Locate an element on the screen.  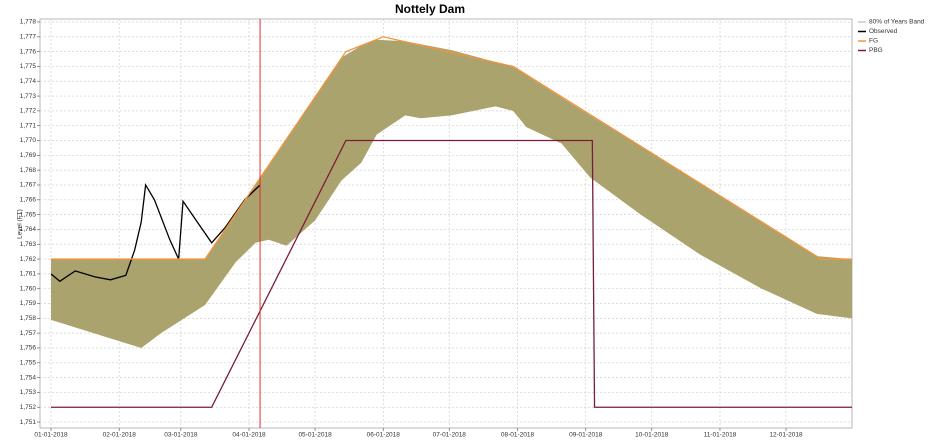
y-tick-label: 1,761 is located at coordinates (28, 274).